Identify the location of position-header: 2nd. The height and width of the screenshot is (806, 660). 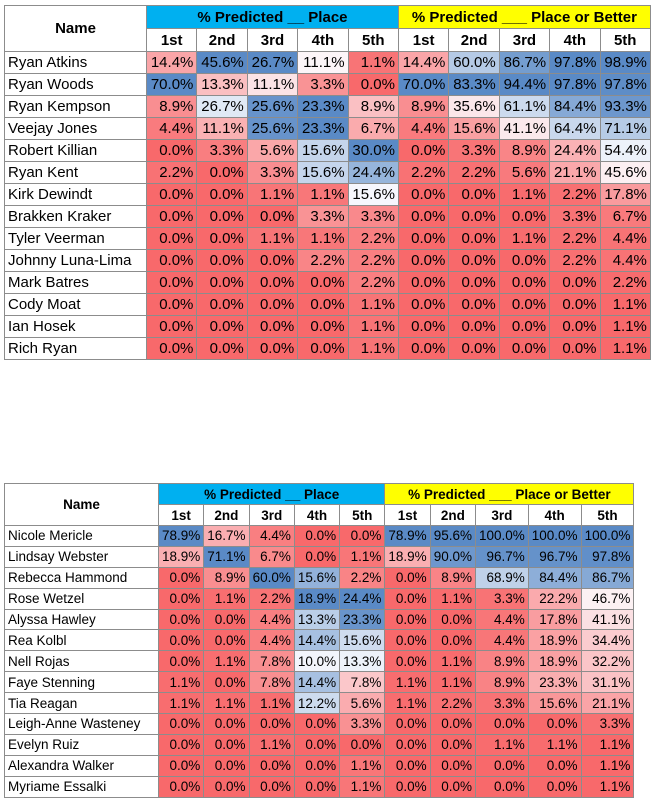
(222, 40).